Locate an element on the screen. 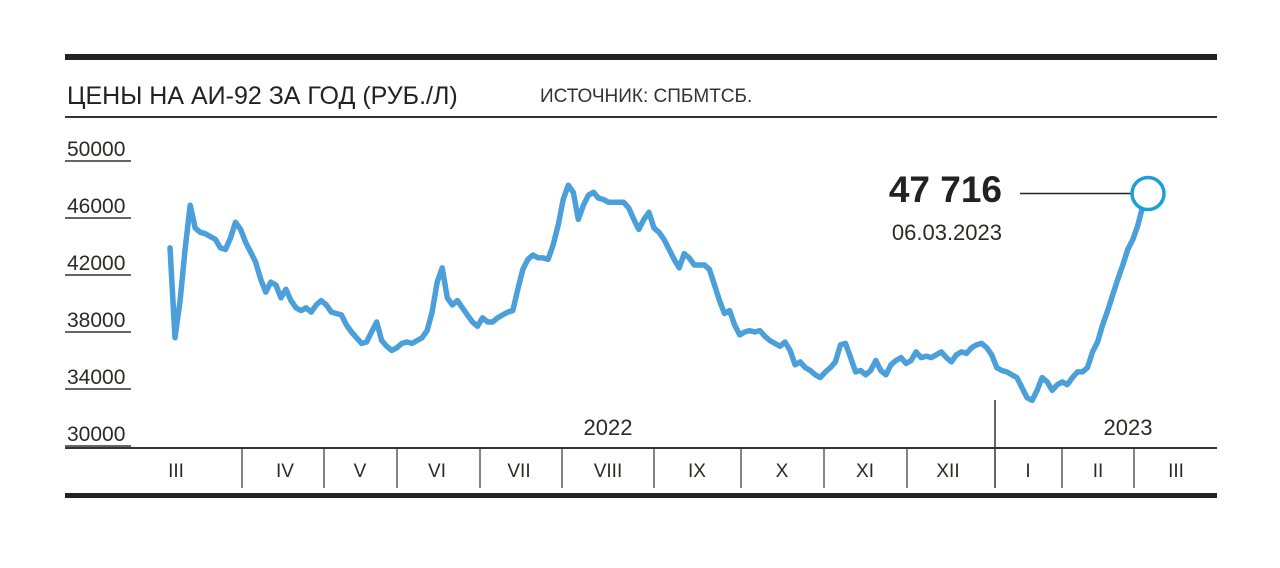 This screenshot has height=568, width=1280. annotation-date: 06.03.2023 is located at coordinates (947, 232).